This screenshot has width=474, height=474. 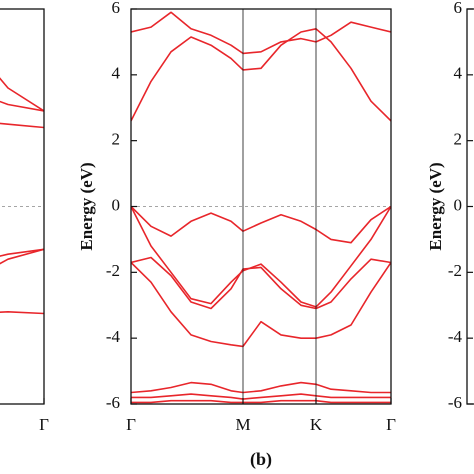 I want to click on x-tick-label: M, so click(x=242, y=424).